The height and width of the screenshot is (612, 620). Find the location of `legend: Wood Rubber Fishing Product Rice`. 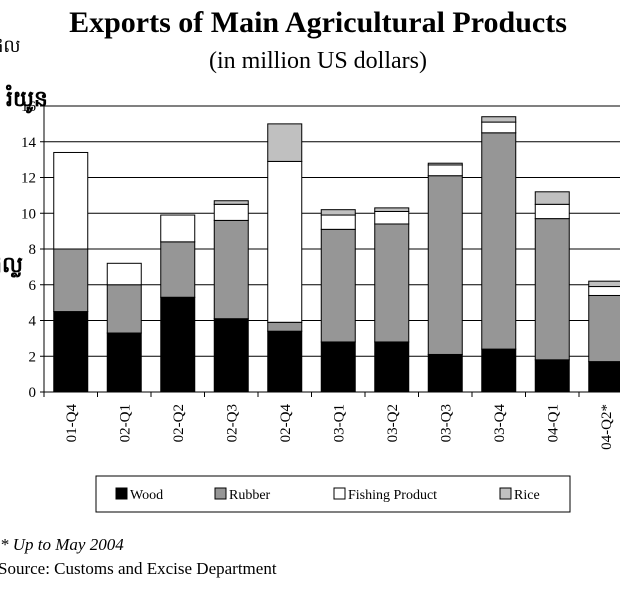

legend: Wood Rubber Fishing Product Rice is located at coordinates (333, 494).